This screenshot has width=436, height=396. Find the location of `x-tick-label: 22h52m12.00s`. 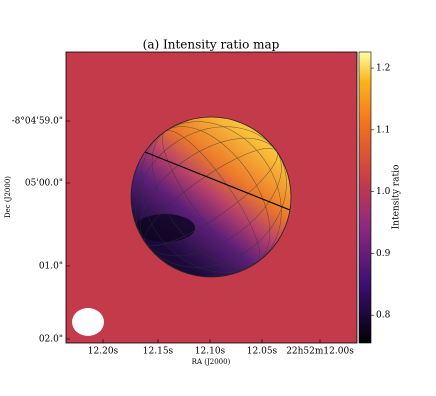

x-tick-label: 22h52m12.00s is located at coordinates (320, 352).